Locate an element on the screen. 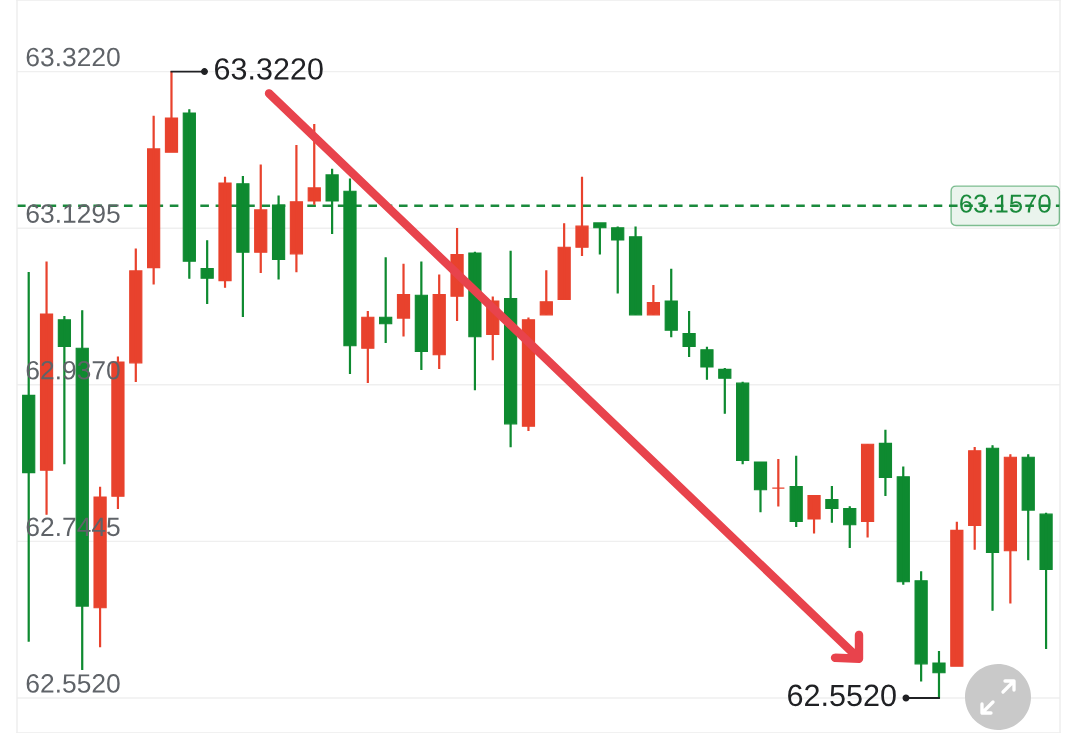 This screenshot has width=1079, height=733. annotation: 62.5520 is located at coordinates (842, 695).